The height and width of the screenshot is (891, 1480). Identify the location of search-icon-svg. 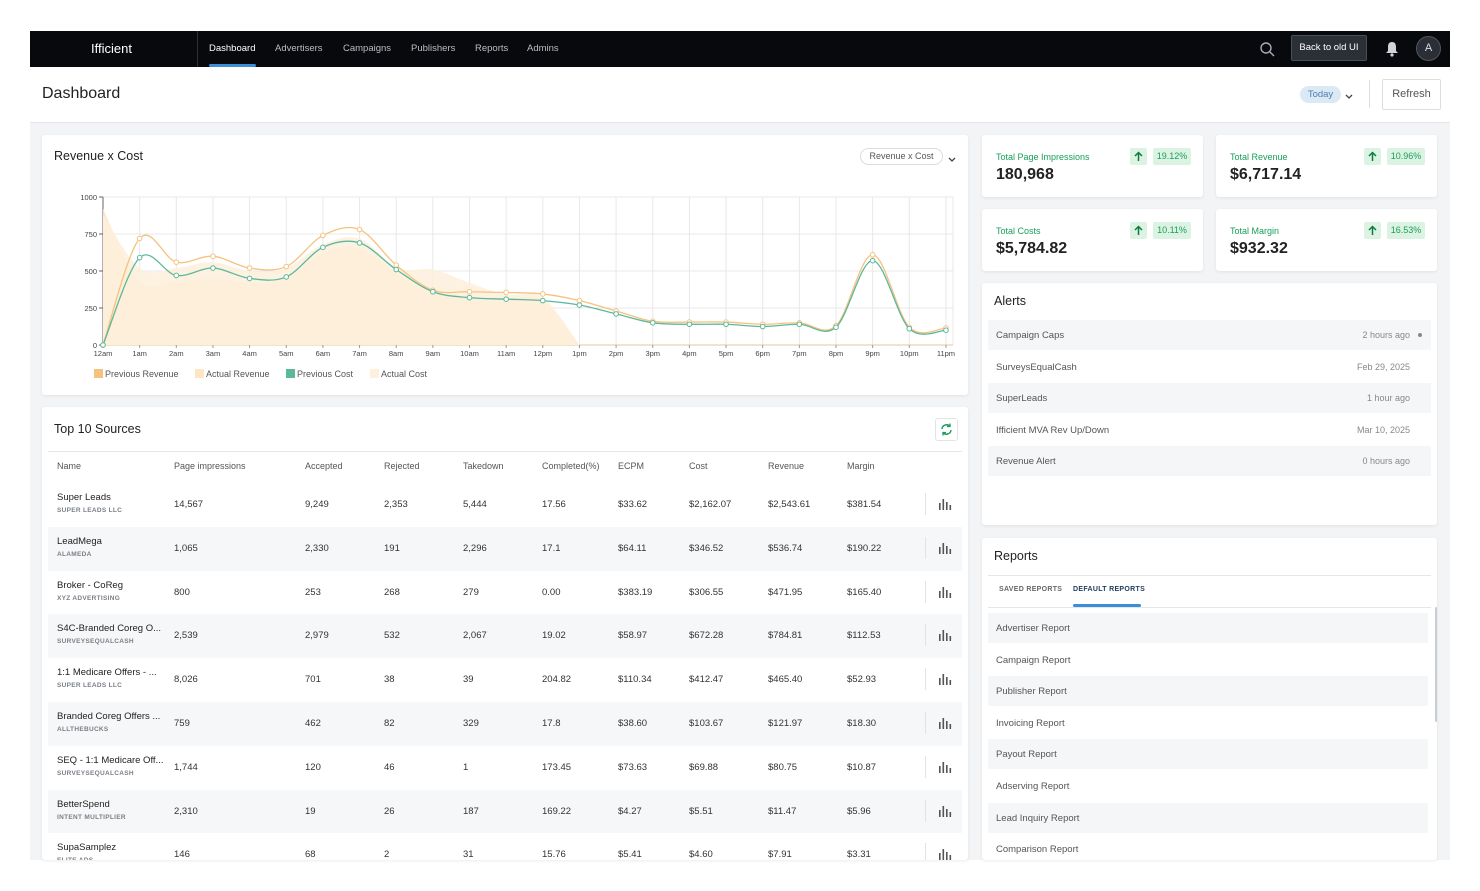
(1267, 49).